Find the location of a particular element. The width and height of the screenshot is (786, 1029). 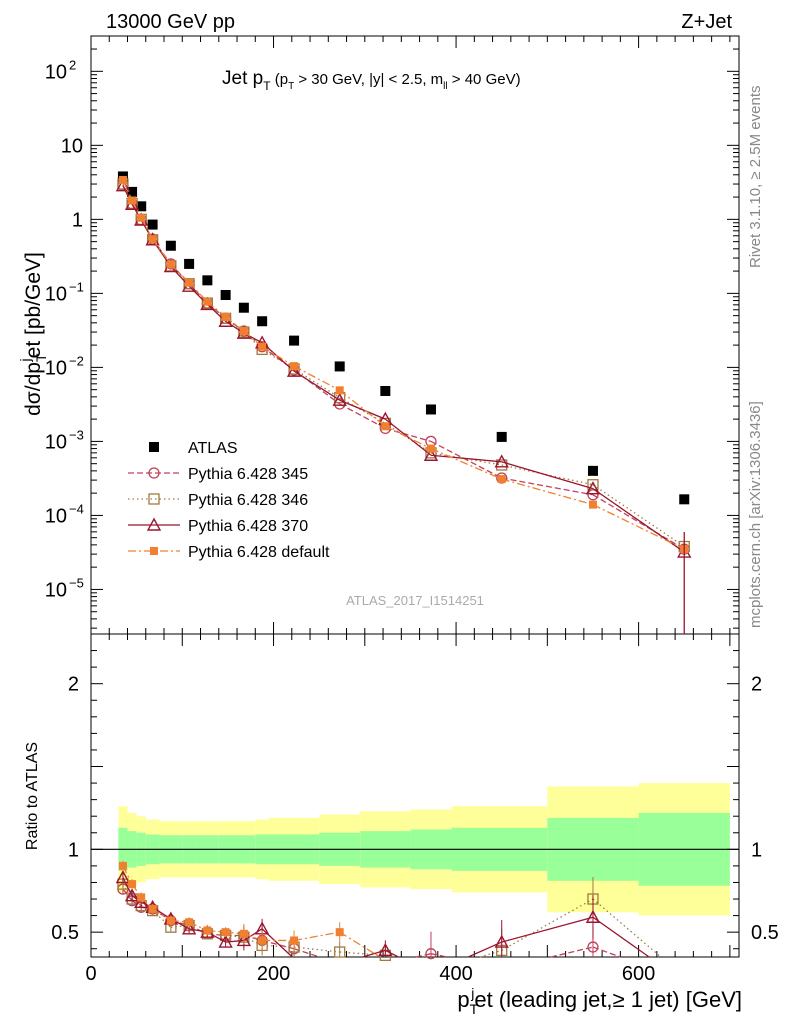

legend-label: Pythia 6.428 default is located at coordinates (259, 552).